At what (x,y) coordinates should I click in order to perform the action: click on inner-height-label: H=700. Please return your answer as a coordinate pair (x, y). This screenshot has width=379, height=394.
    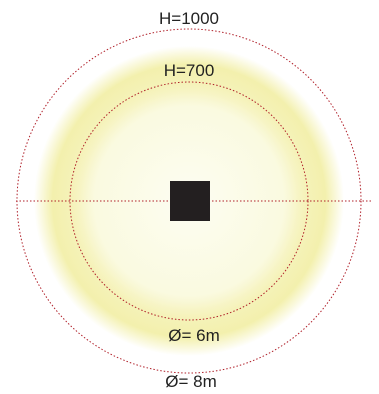
    Looking at the image, I should click on (189, 70).